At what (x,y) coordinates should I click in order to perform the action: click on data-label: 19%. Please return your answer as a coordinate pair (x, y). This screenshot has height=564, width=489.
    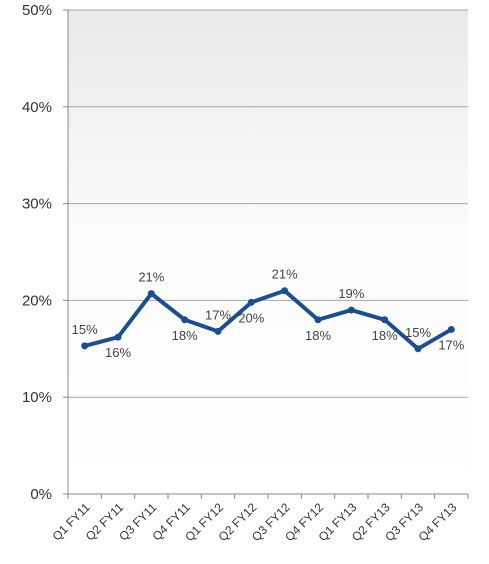
    Looking at the image, I should click on (351, 293).